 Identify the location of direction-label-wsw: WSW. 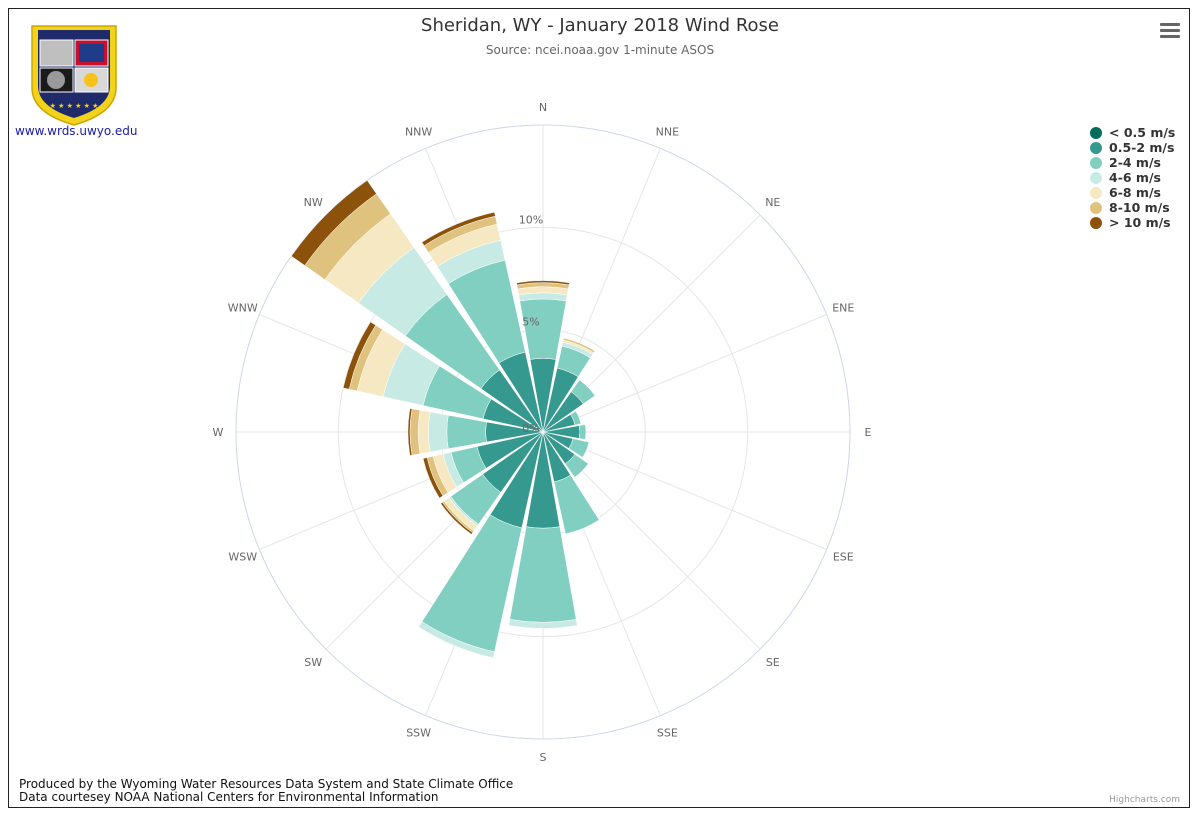
(242, 556).